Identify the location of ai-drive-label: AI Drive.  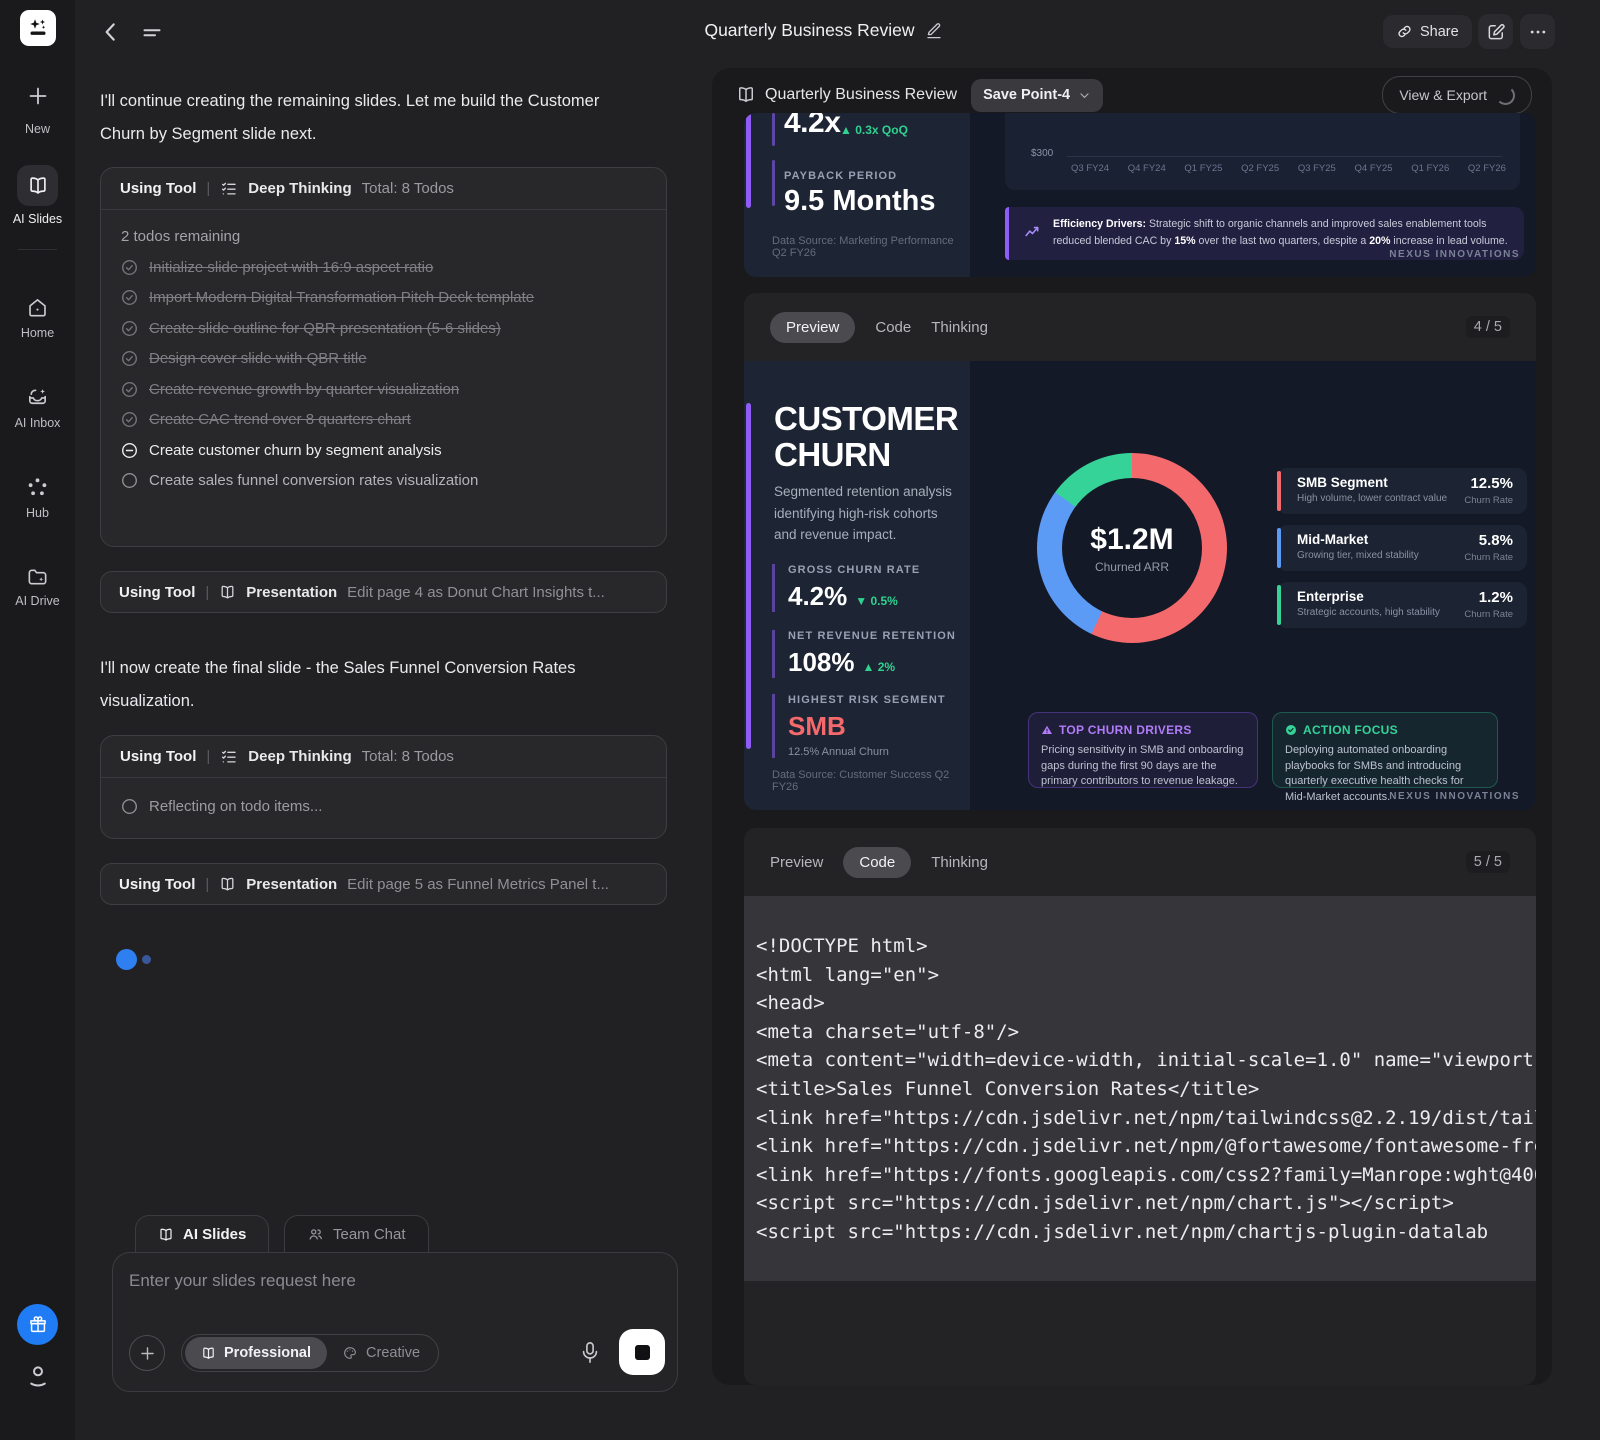
(37, 601).